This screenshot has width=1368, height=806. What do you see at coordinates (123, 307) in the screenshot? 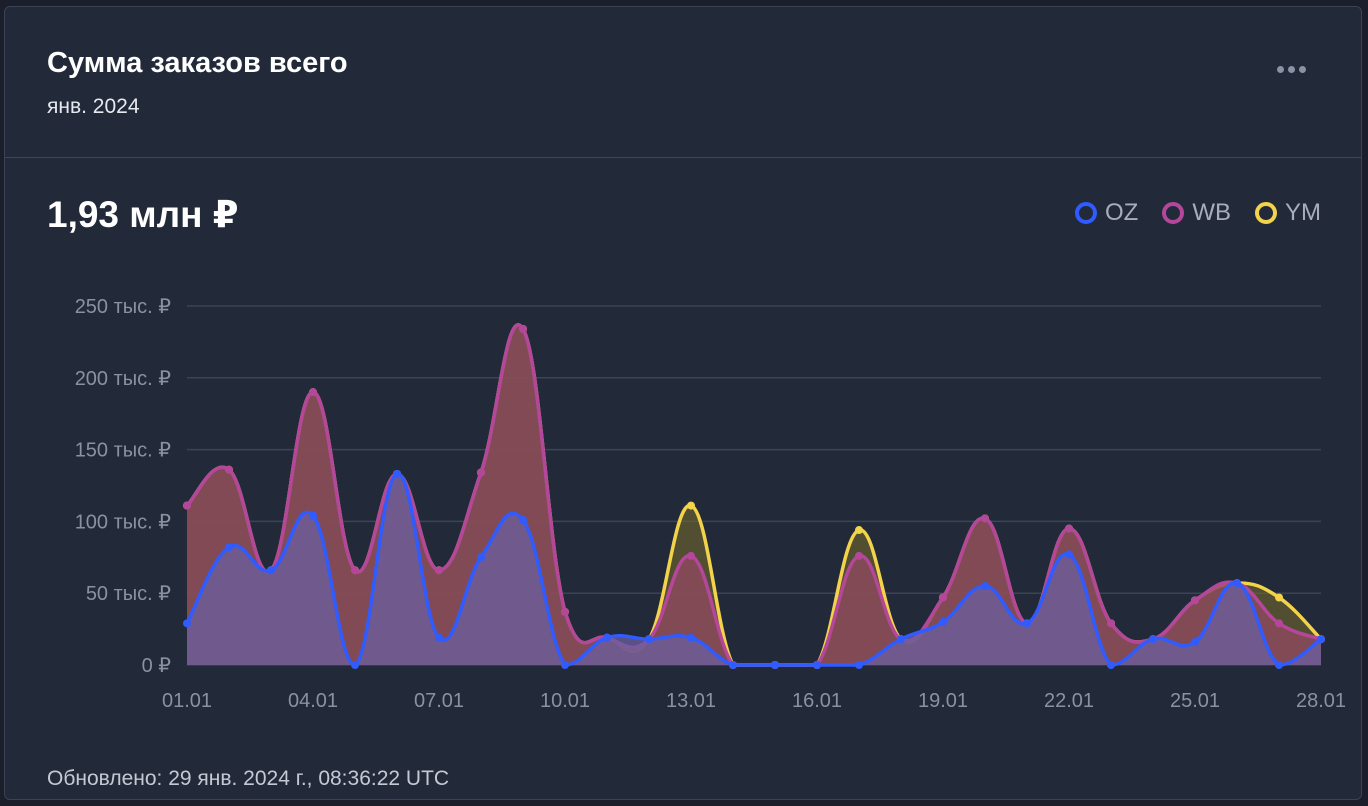
I see `y-tick-label: 250 тыс. ₽` at bounding box center [123, 307].